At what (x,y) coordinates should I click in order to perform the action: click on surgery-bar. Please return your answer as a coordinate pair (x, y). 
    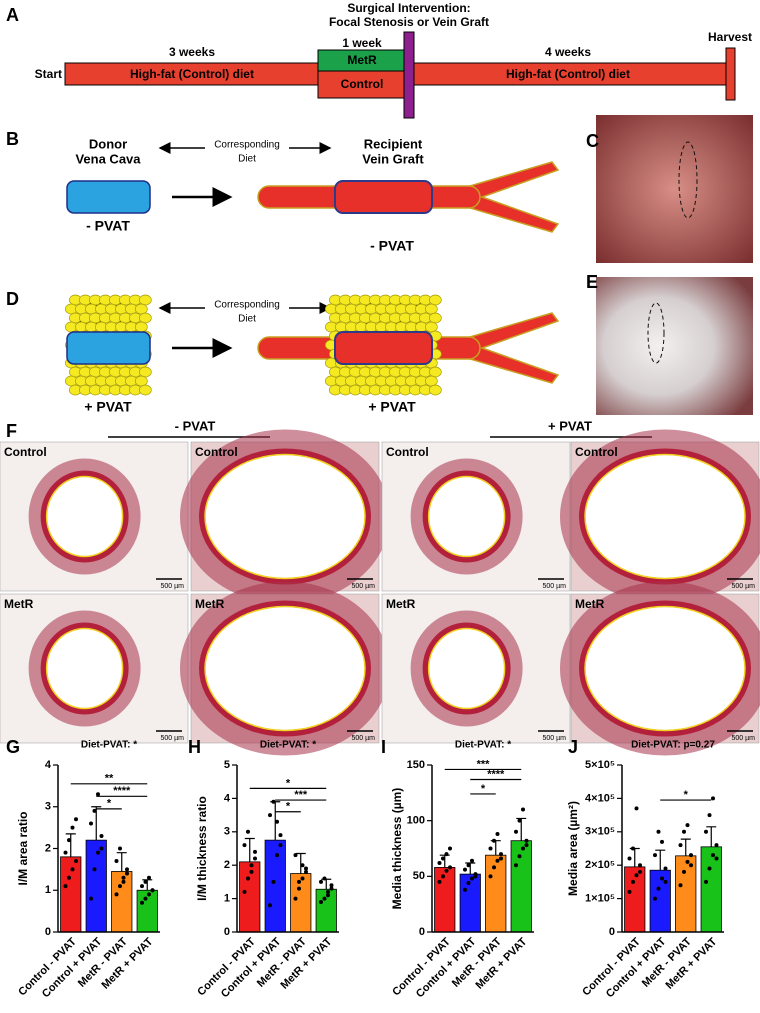
    Looking at the image, I should click on (409, 75).